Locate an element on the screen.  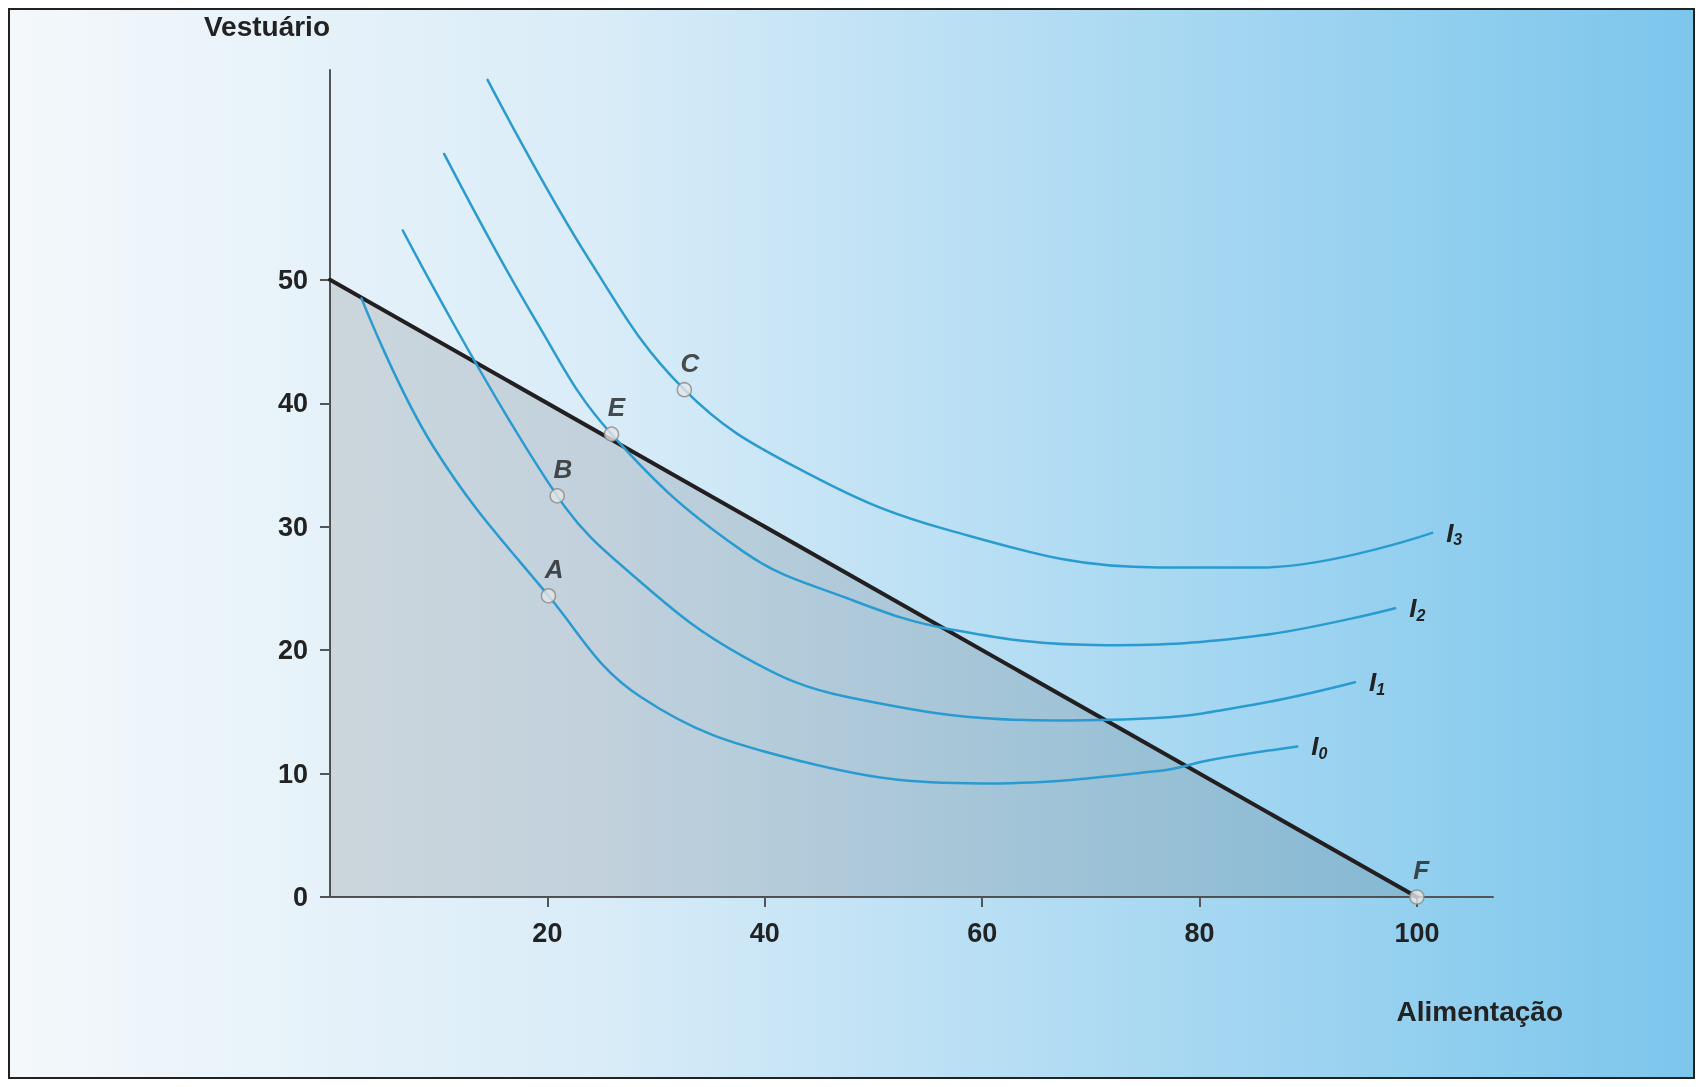
data-label: C is located at coordinates (690, 362).